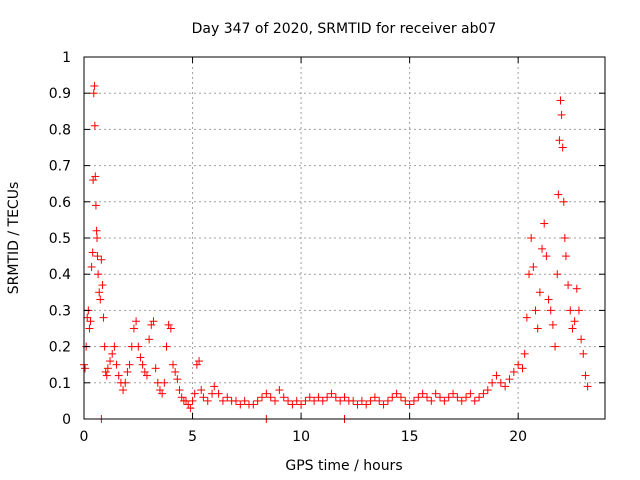 Image resolution: width=640 pixels, height=480 pixels. Describe the element at coordinates (301, 437) in the screenshot. I see `x-tick-label: 10` at that location.